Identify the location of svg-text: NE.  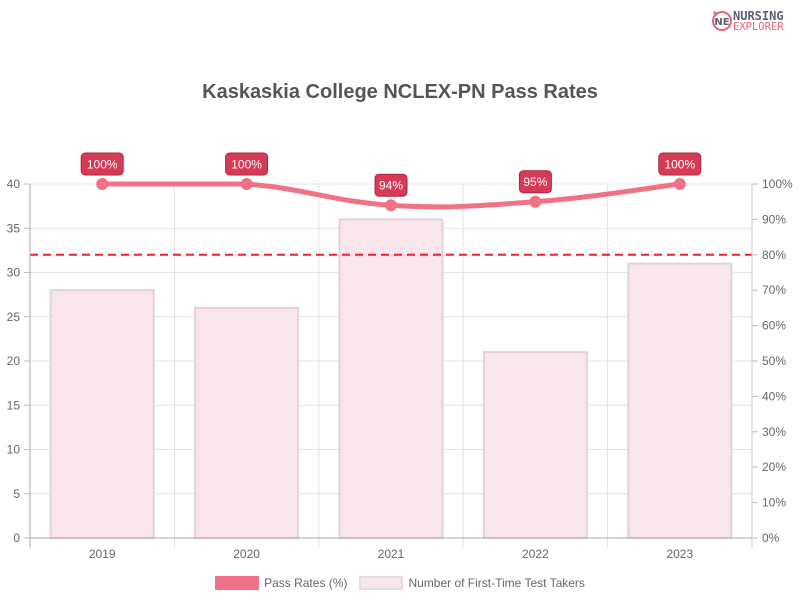
(721, 22).